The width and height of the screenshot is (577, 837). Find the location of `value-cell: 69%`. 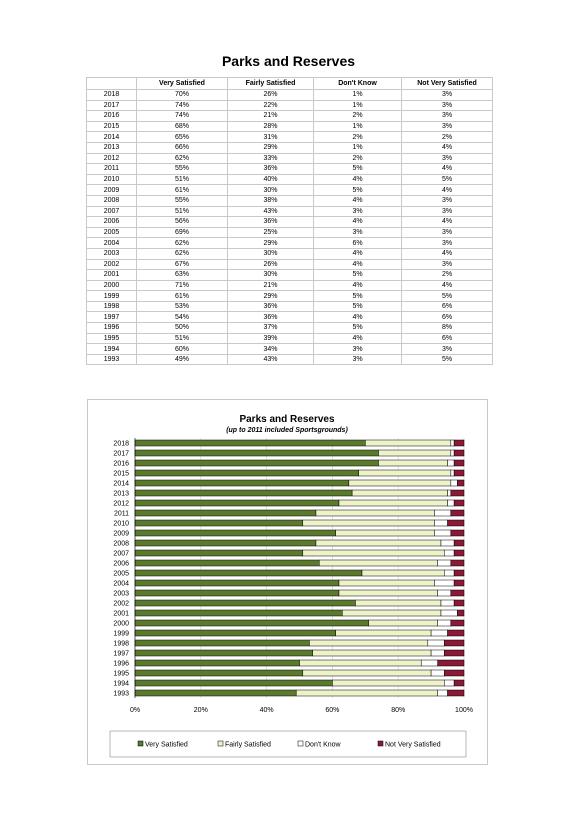

value-cell: 69% is located at coordinates (182, 232).